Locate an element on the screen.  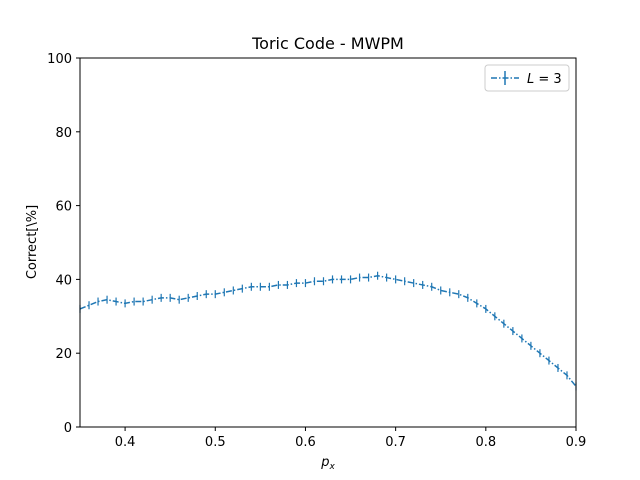
y-tick-label: 20 is located at coordinates (63, 354).